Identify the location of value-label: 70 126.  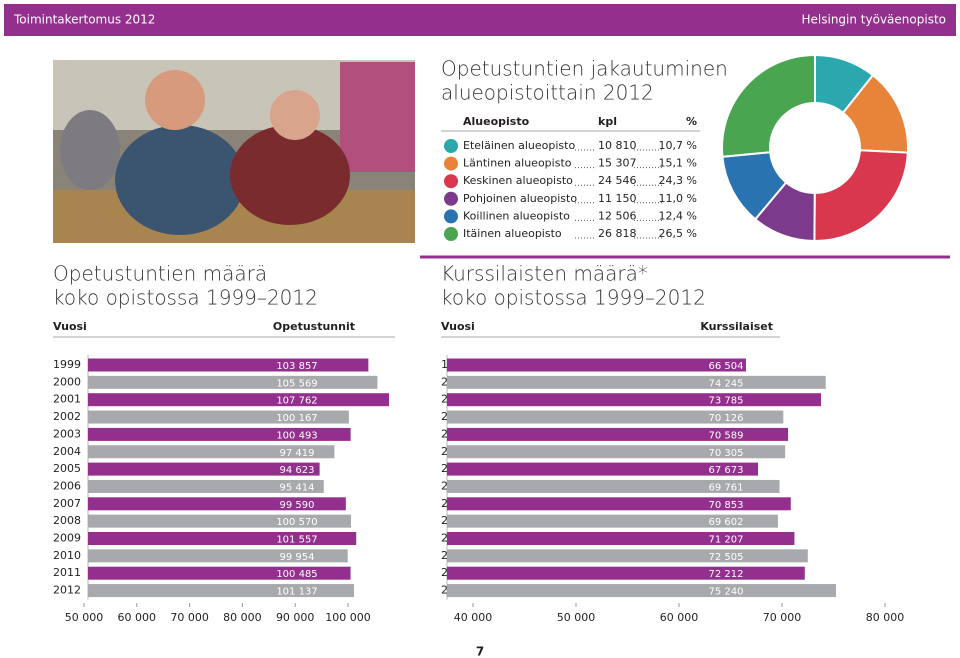
(726, 418).